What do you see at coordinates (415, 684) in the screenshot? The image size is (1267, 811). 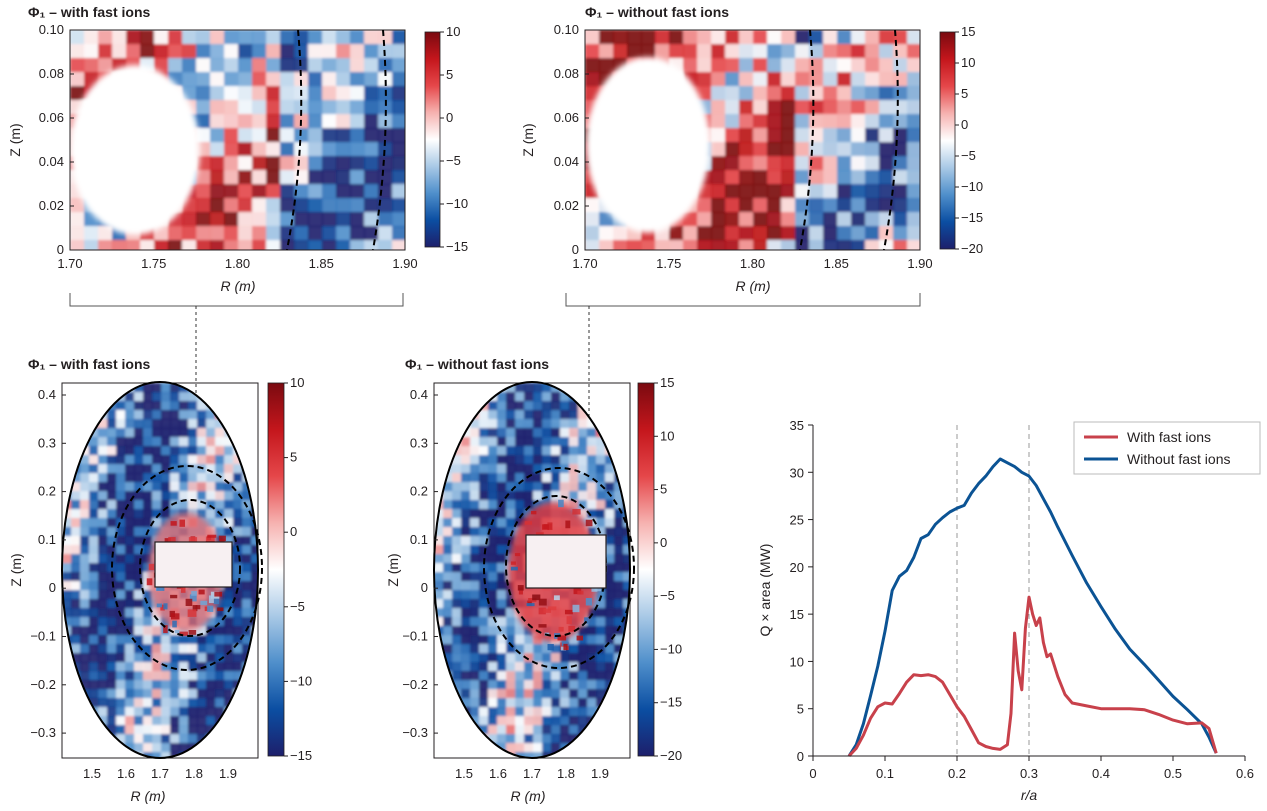 I see `y-tick-label: −0.2` at bounding box center [415, 684].